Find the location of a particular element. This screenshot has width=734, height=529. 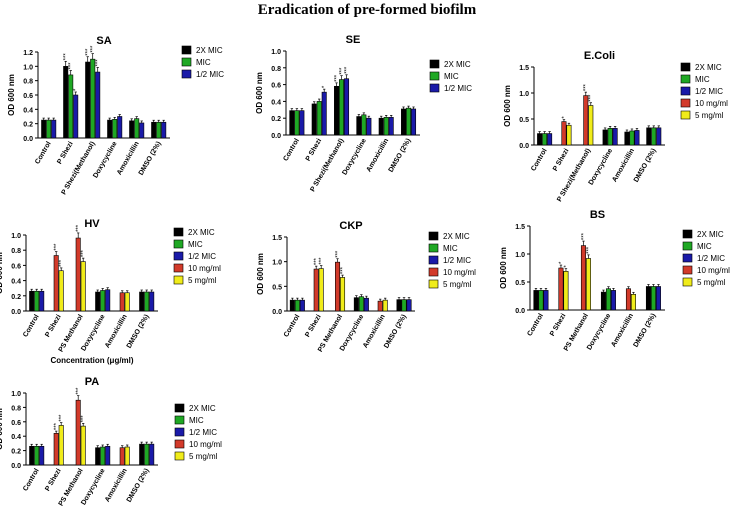

chart-title: E.Coli is located at coordinates (599, 56).